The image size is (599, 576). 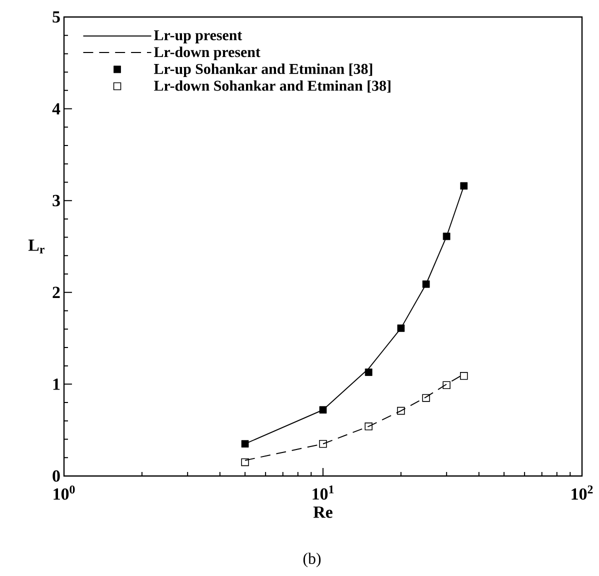 What do you see at coordinates (56, 17) in the screenshot?
I see `y-tick-label: 5` at bounding box center [56, 17].